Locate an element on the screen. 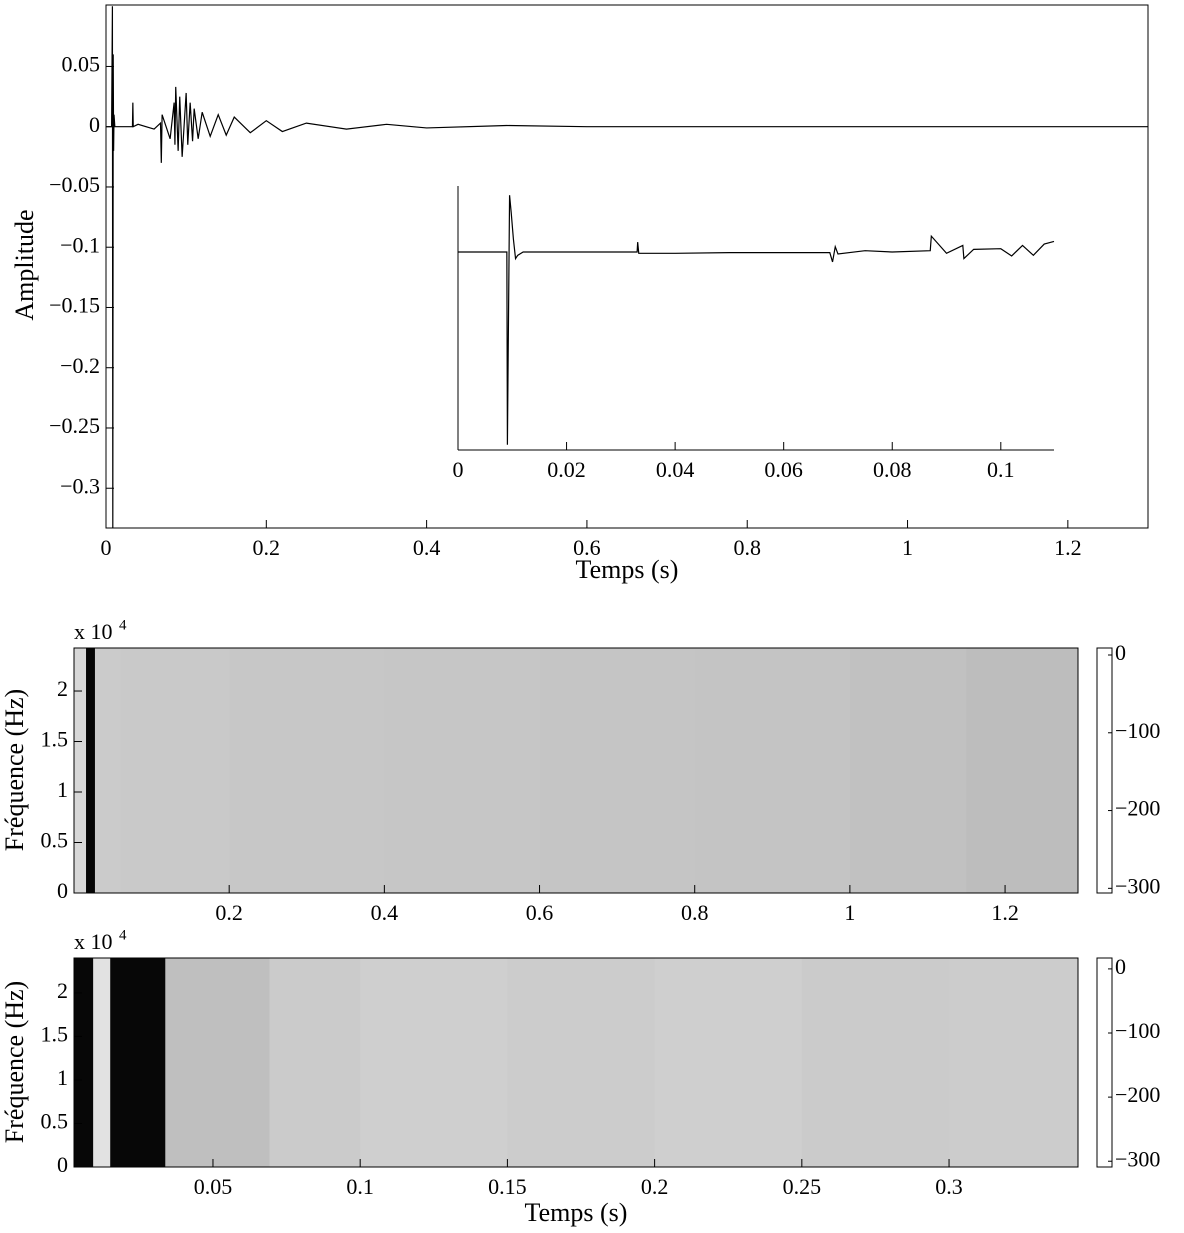  x-tick-label: 0.15 is located at coordinates (507, 1186).